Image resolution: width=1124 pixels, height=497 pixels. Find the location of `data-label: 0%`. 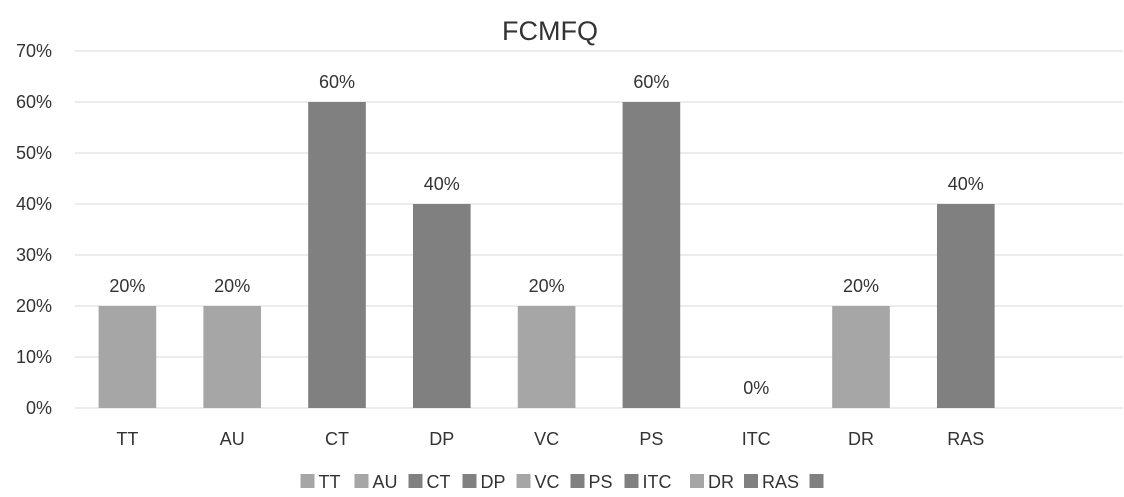

data-label: 0% is located at coordinates (756, 388).